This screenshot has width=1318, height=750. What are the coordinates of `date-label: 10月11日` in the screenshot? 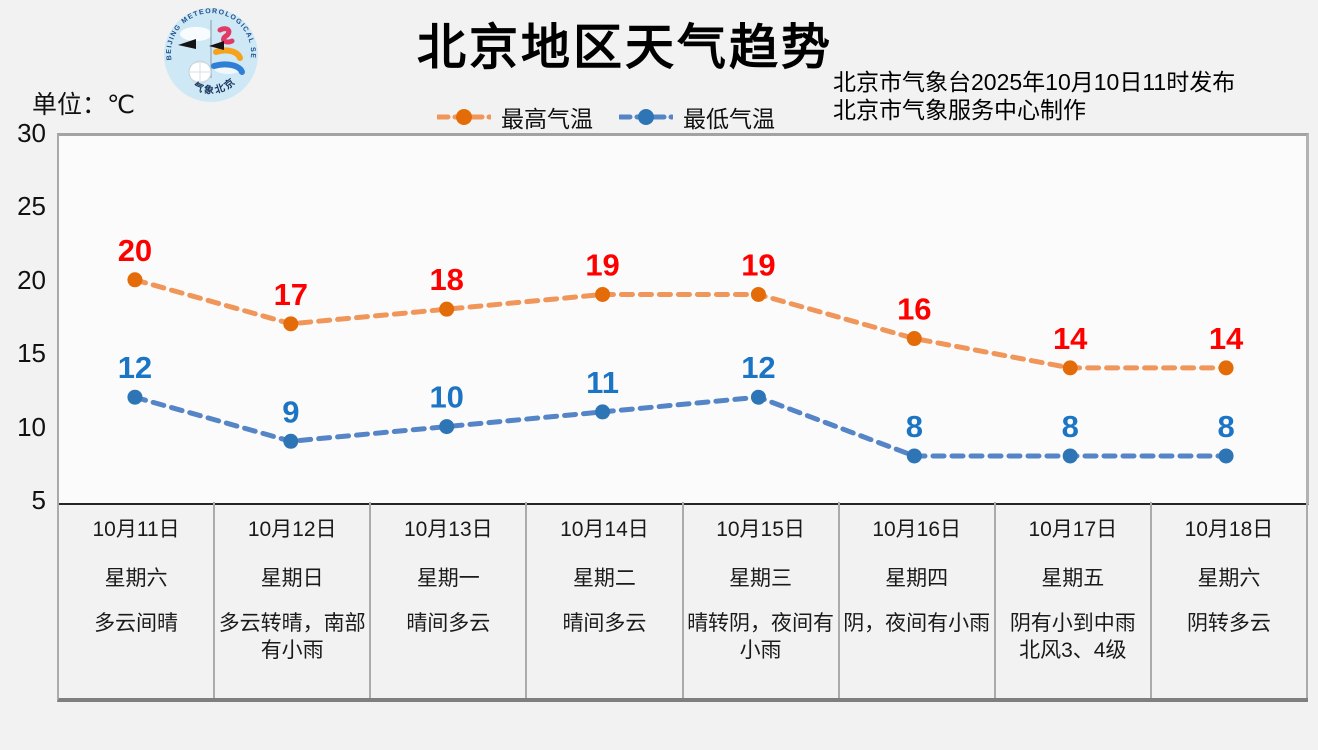 It's located at (136, 529).